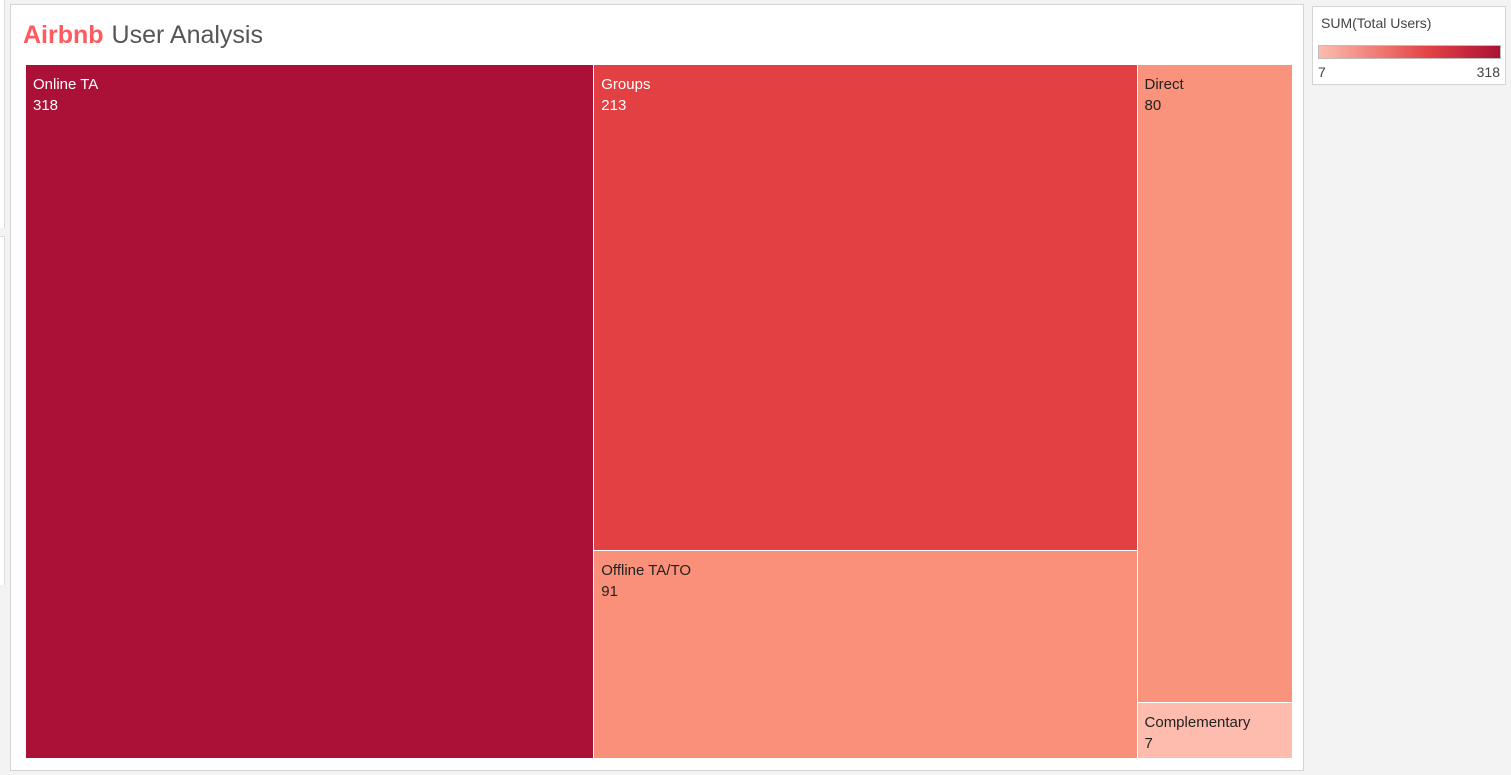 Image resolution: width=1511 pixels, height=775 pixels. I want to click on treemap-cell-value: 213, so click(614, 105).